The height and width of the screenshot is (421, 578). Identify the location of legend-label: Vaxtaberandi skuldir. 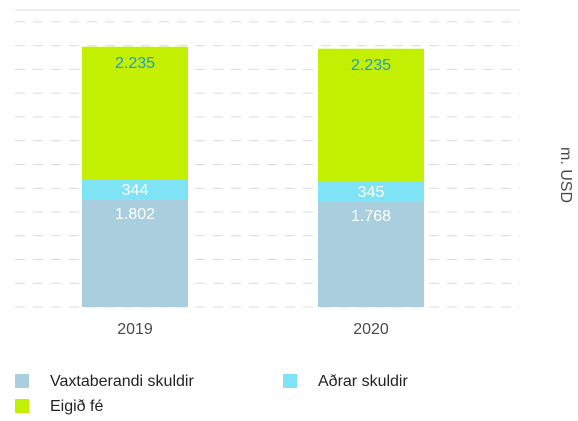
(122, 381).